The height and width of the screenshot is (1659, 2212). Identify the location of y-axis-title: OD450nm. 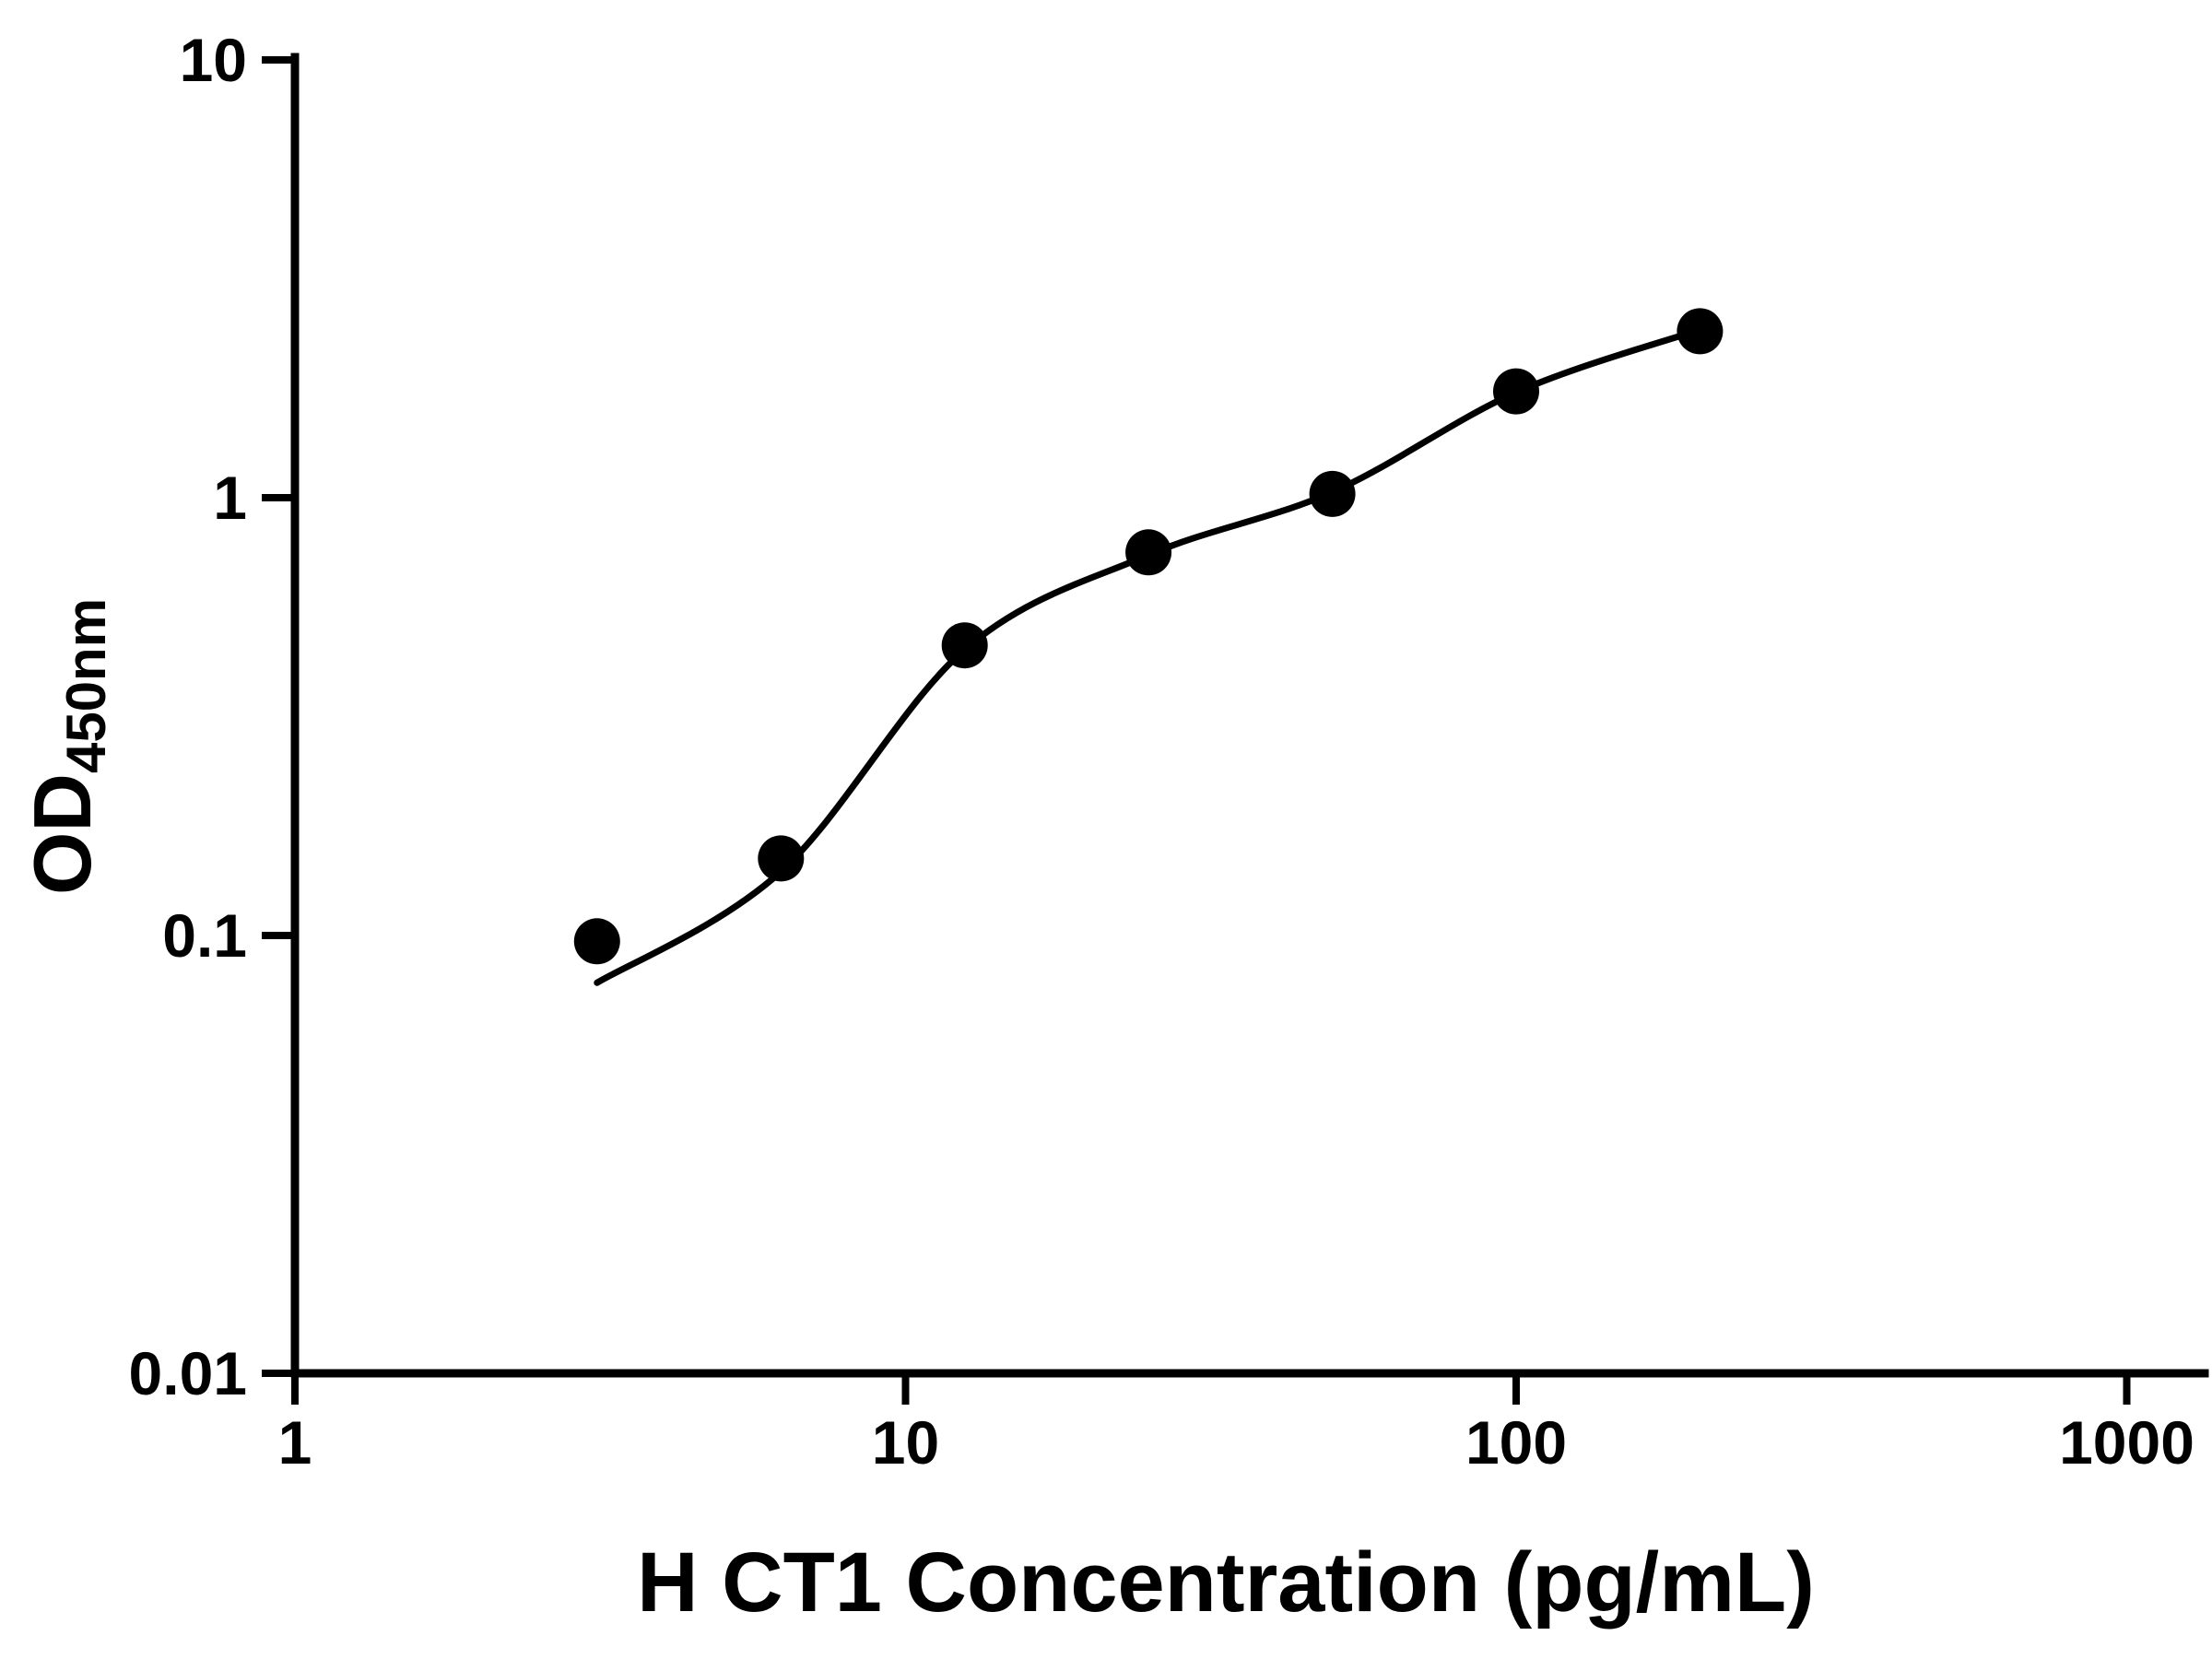
(67, 746).